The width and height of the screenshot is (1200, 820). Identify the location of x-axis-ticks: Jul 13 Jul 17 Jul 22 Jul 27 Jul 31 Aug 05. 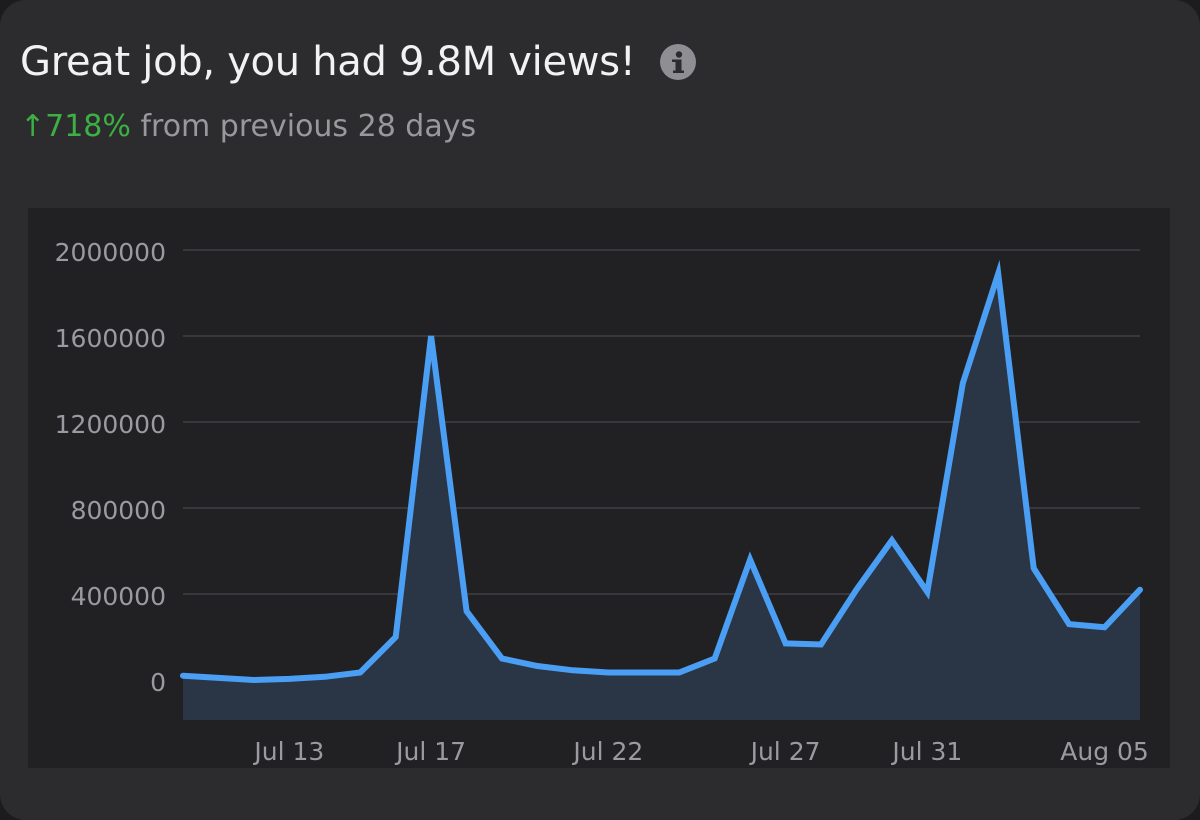
(700, 751).